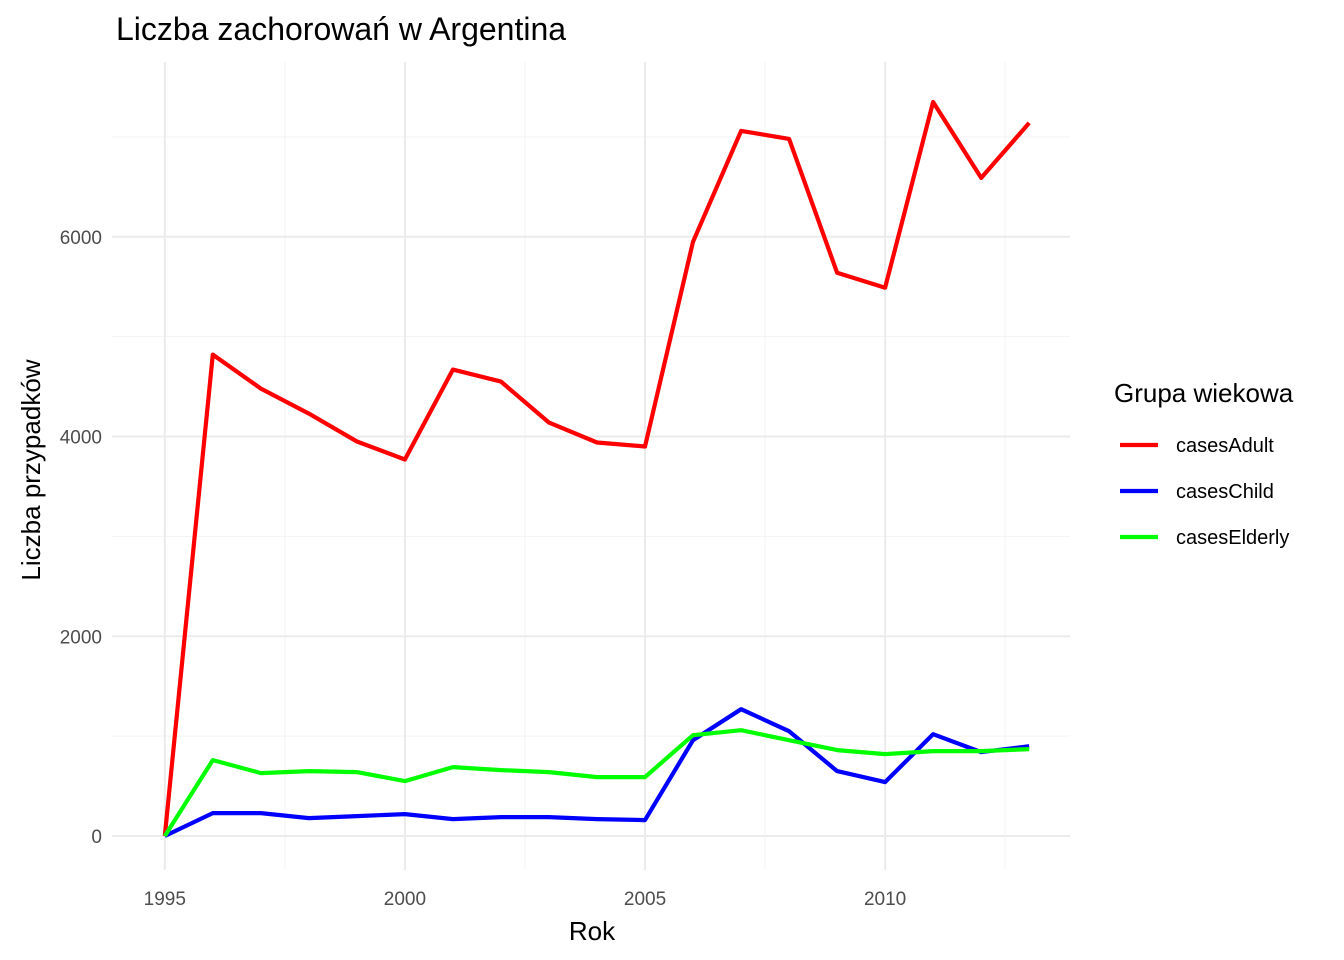 This screenshot has width=1344, height=960. I want to click on legend-label-casesAdult: casesAdult, so click(1225, 446).